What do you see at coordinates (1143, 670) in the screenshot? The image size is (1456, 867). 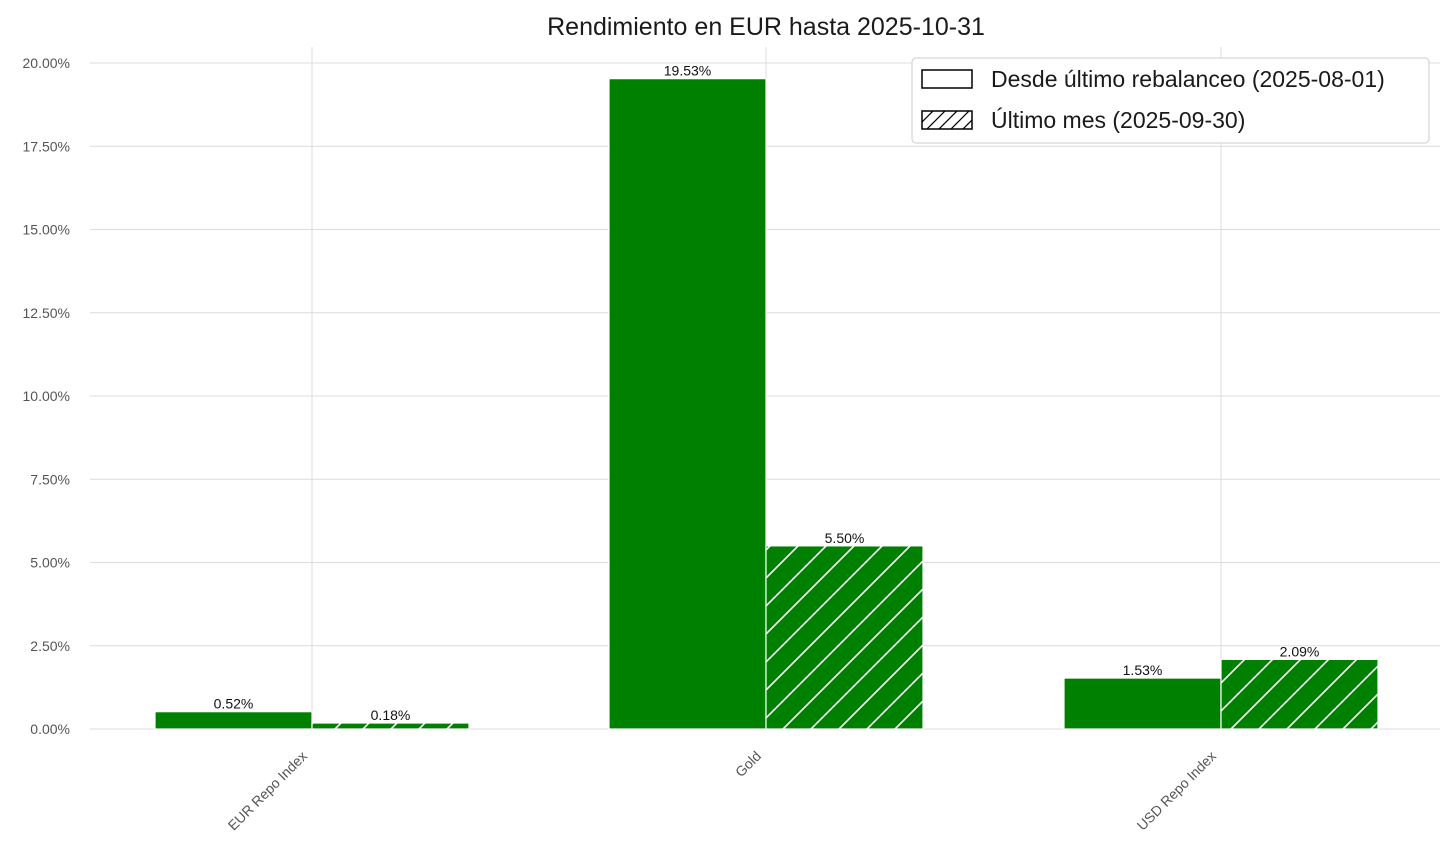 I see `bar-value-label: 1.53%` at bounding box center [1143, 670].